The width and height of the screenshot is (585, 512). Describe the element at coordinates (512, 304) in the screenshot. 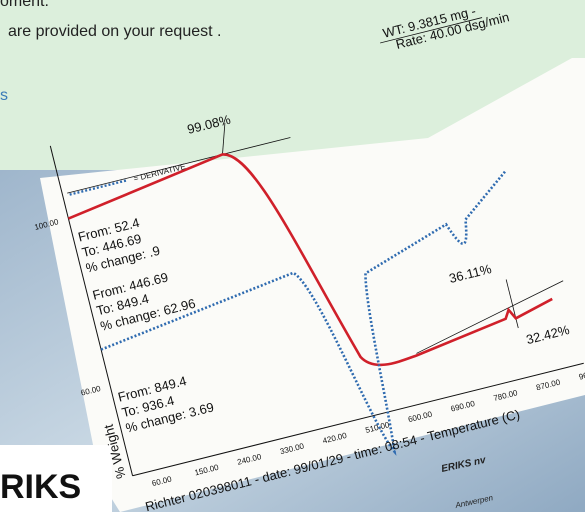

I see `marker` at that location.